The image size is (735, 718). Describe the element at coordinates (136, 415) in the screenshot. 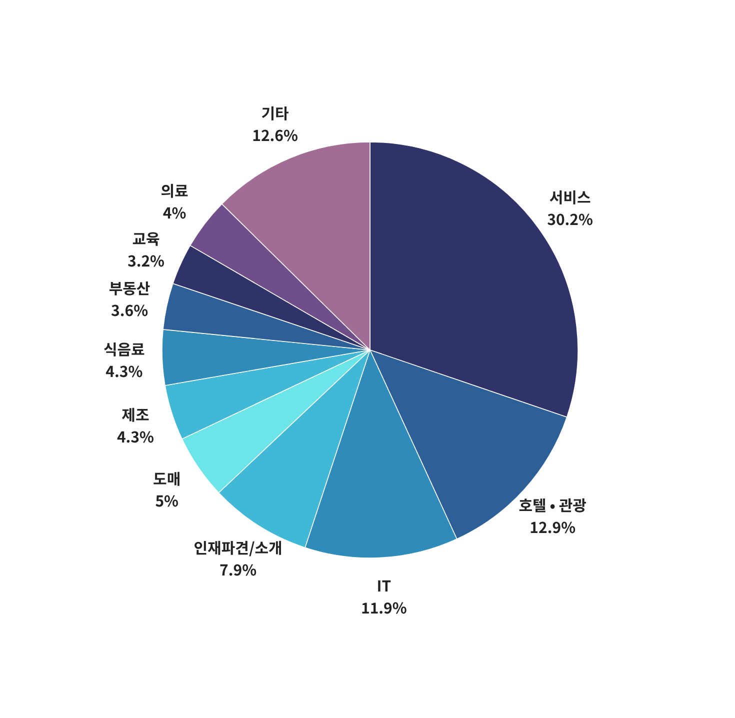

I see `slice-label: 제조` at that location.